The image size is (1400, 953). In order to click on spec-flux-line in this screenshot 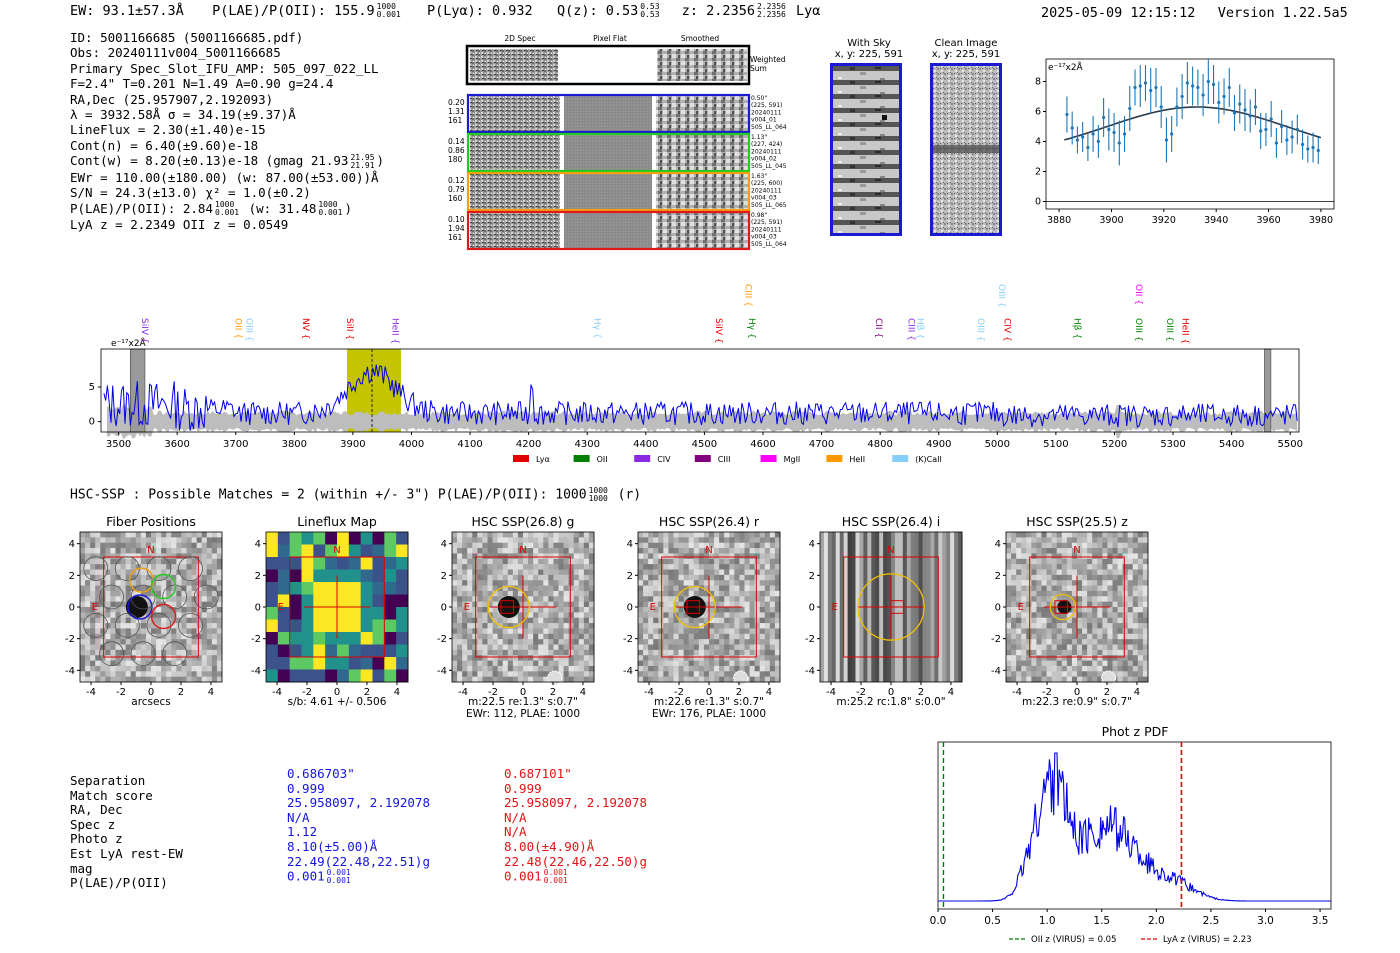, I will do `click(700, 397)`.